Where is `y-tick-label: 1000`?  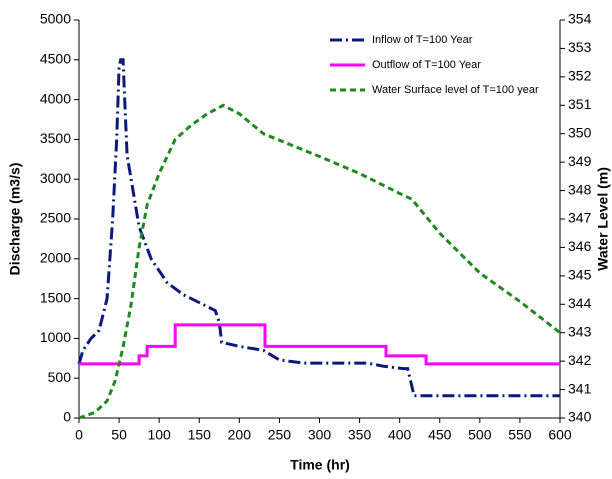
y-tick-label: 1000 is located at coordinates (55, 337).